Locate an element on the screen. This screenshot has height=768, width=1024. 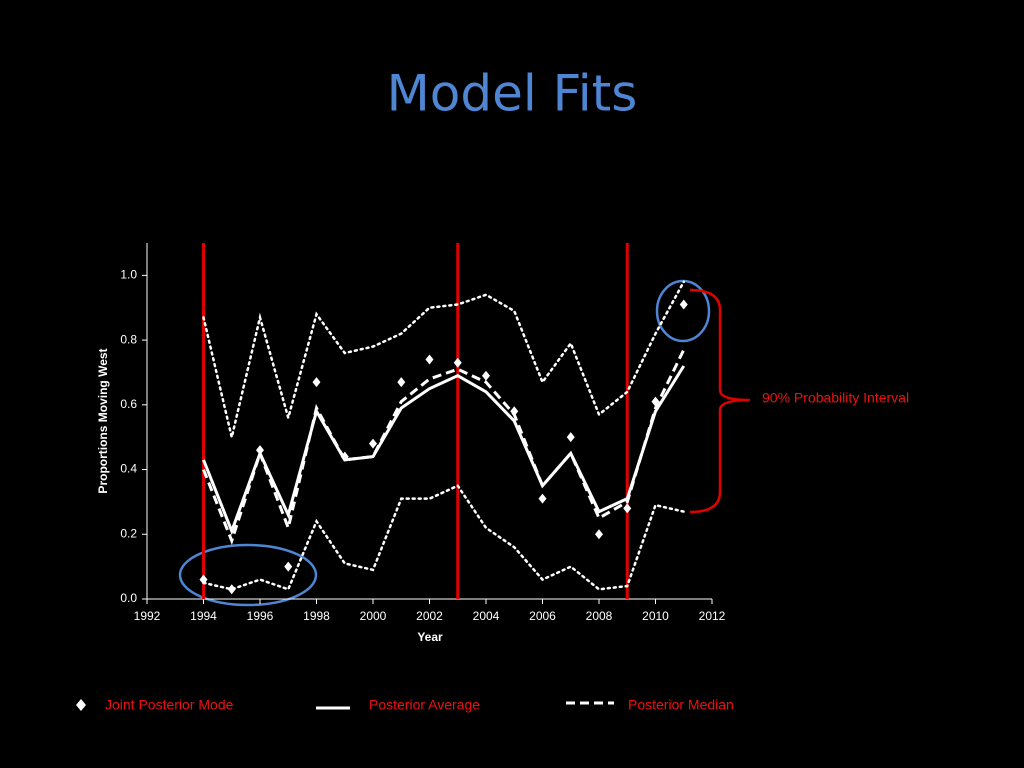
x-tick-label: 2002 is located at coordinates (429, 616).